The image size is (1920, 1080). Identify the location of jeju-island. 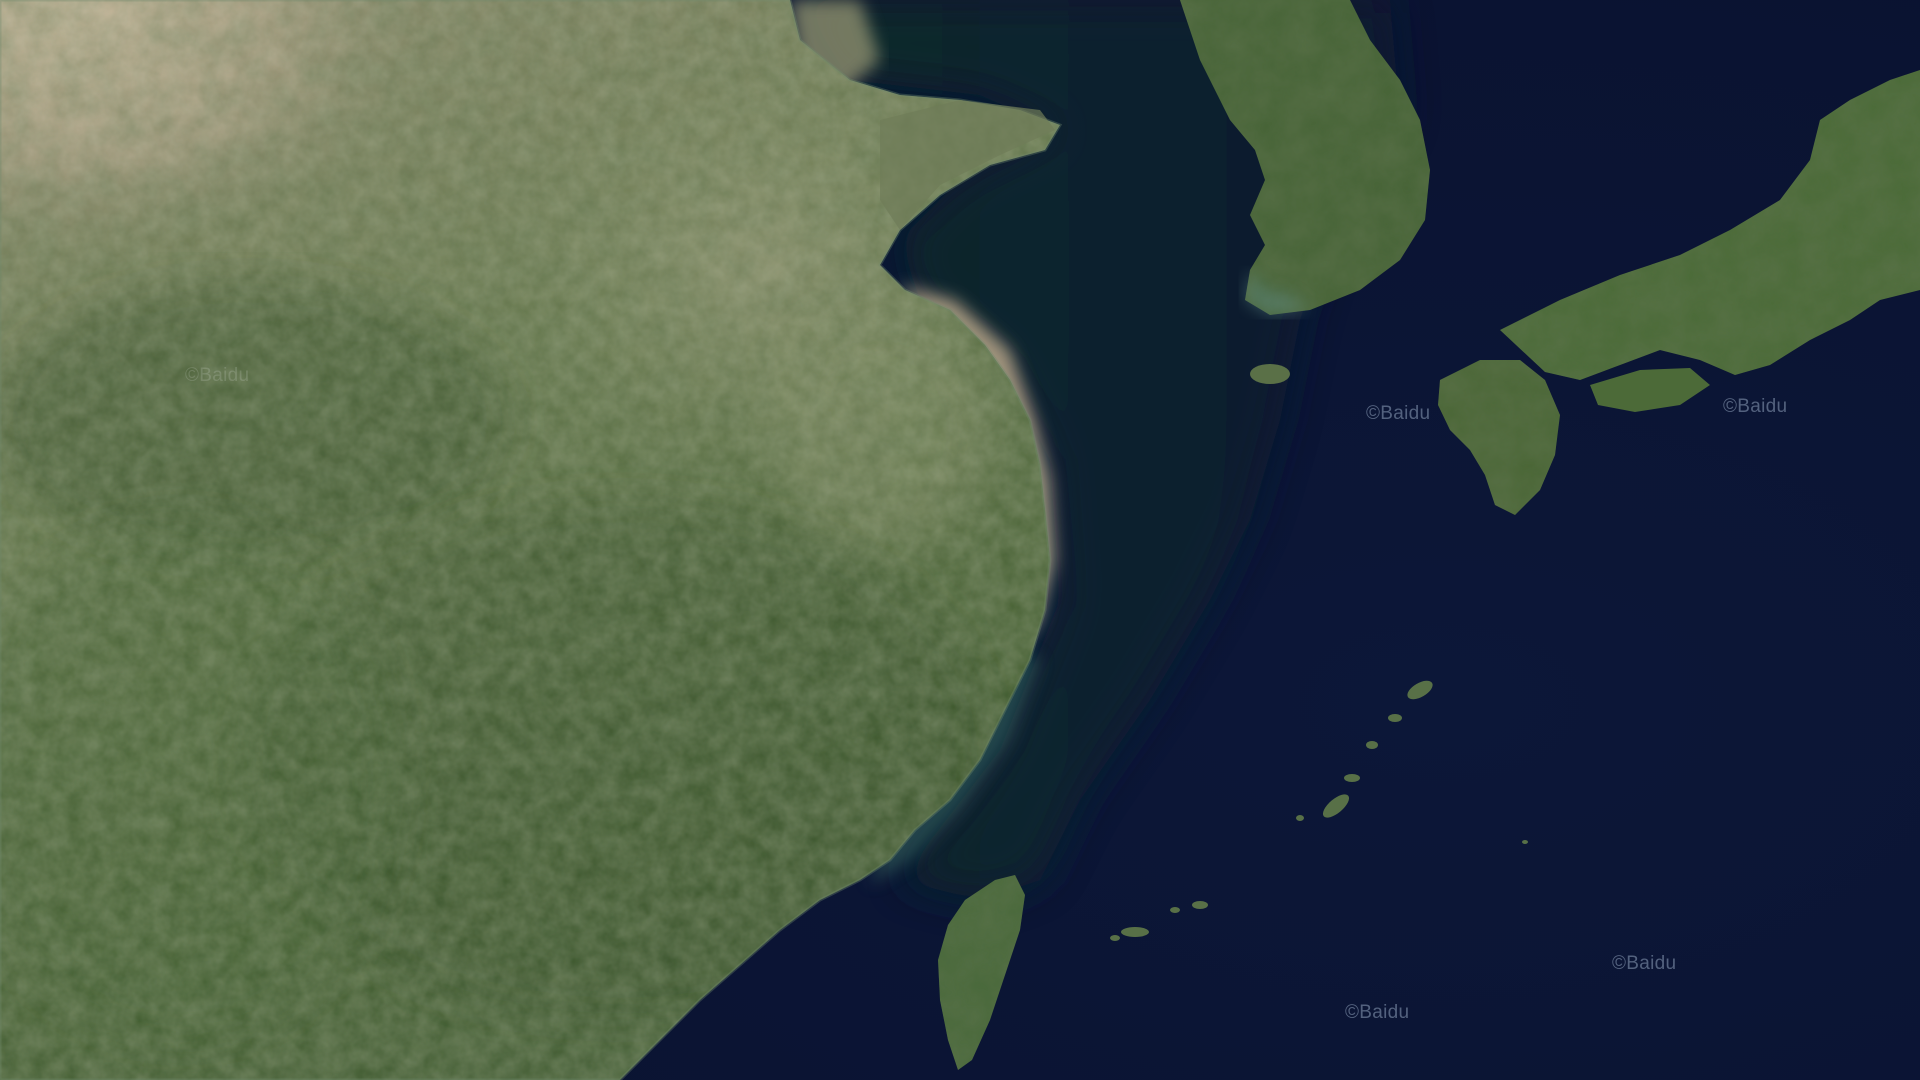
(1270, 374).